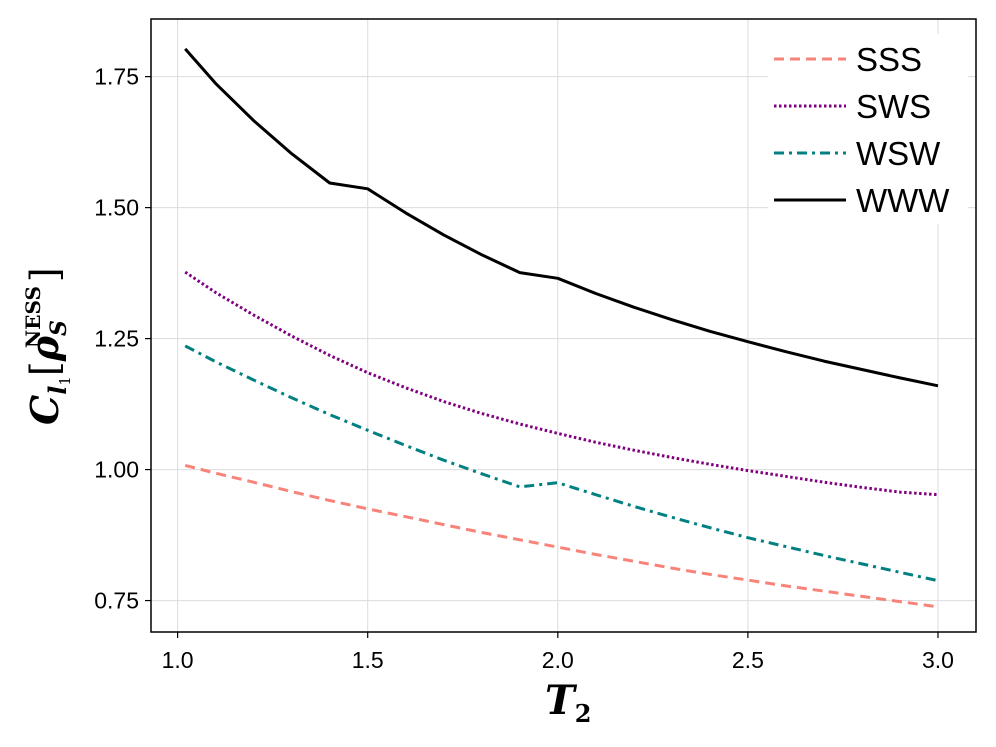  Describe the element at coordinates (44, 348) in the screenshot. I see `y-axis-title-rho: ρ` at that location.